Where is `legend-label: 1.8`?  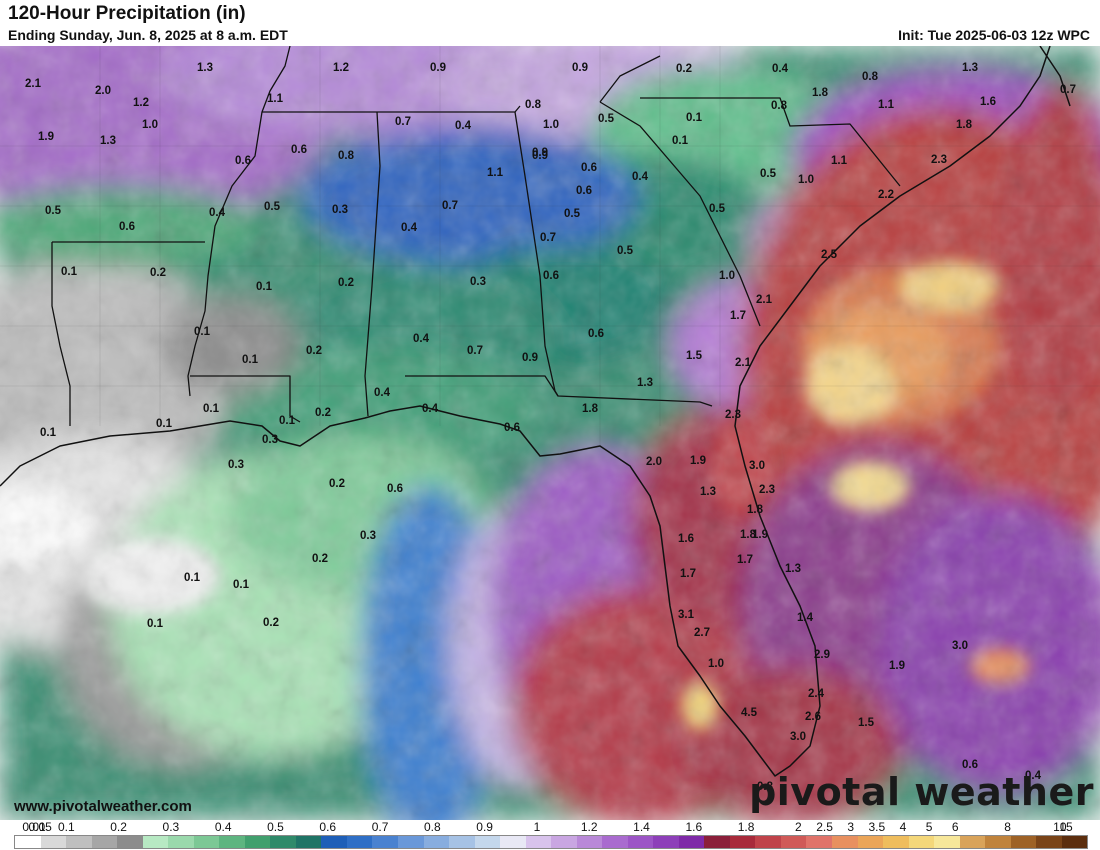
legend-label: 1.8 is located at coordinates (746, 827).